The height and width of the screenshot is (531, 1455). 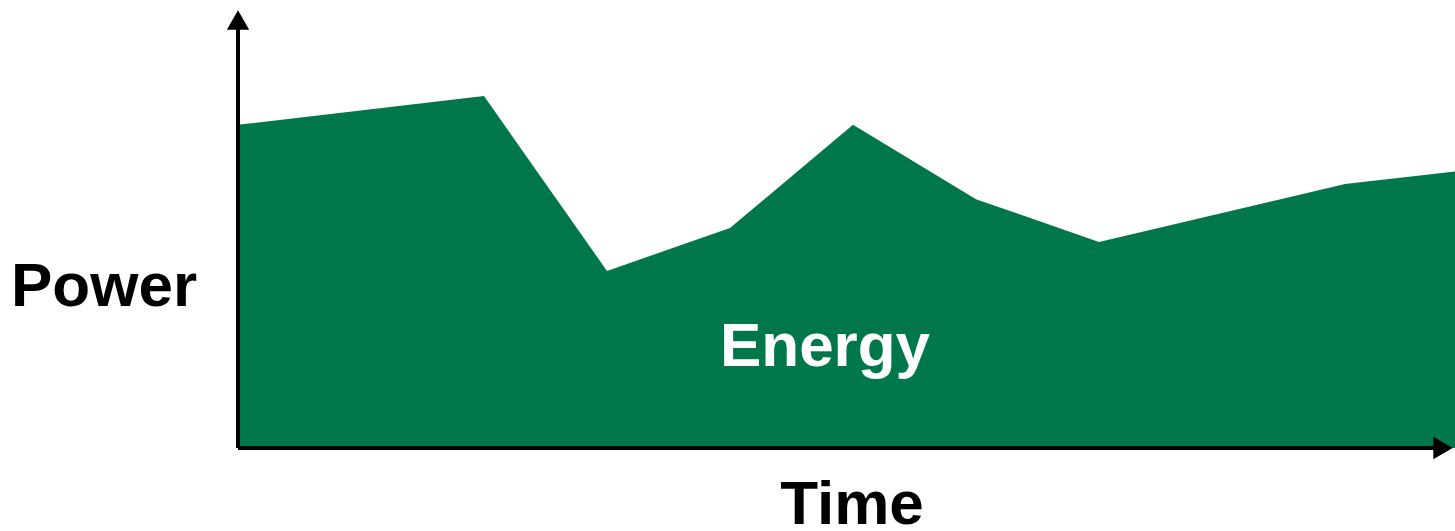 What do you see at coordinates (825, 344) in the screenshot?
I see `annotation: Energy` at bounding box center [825, 344].